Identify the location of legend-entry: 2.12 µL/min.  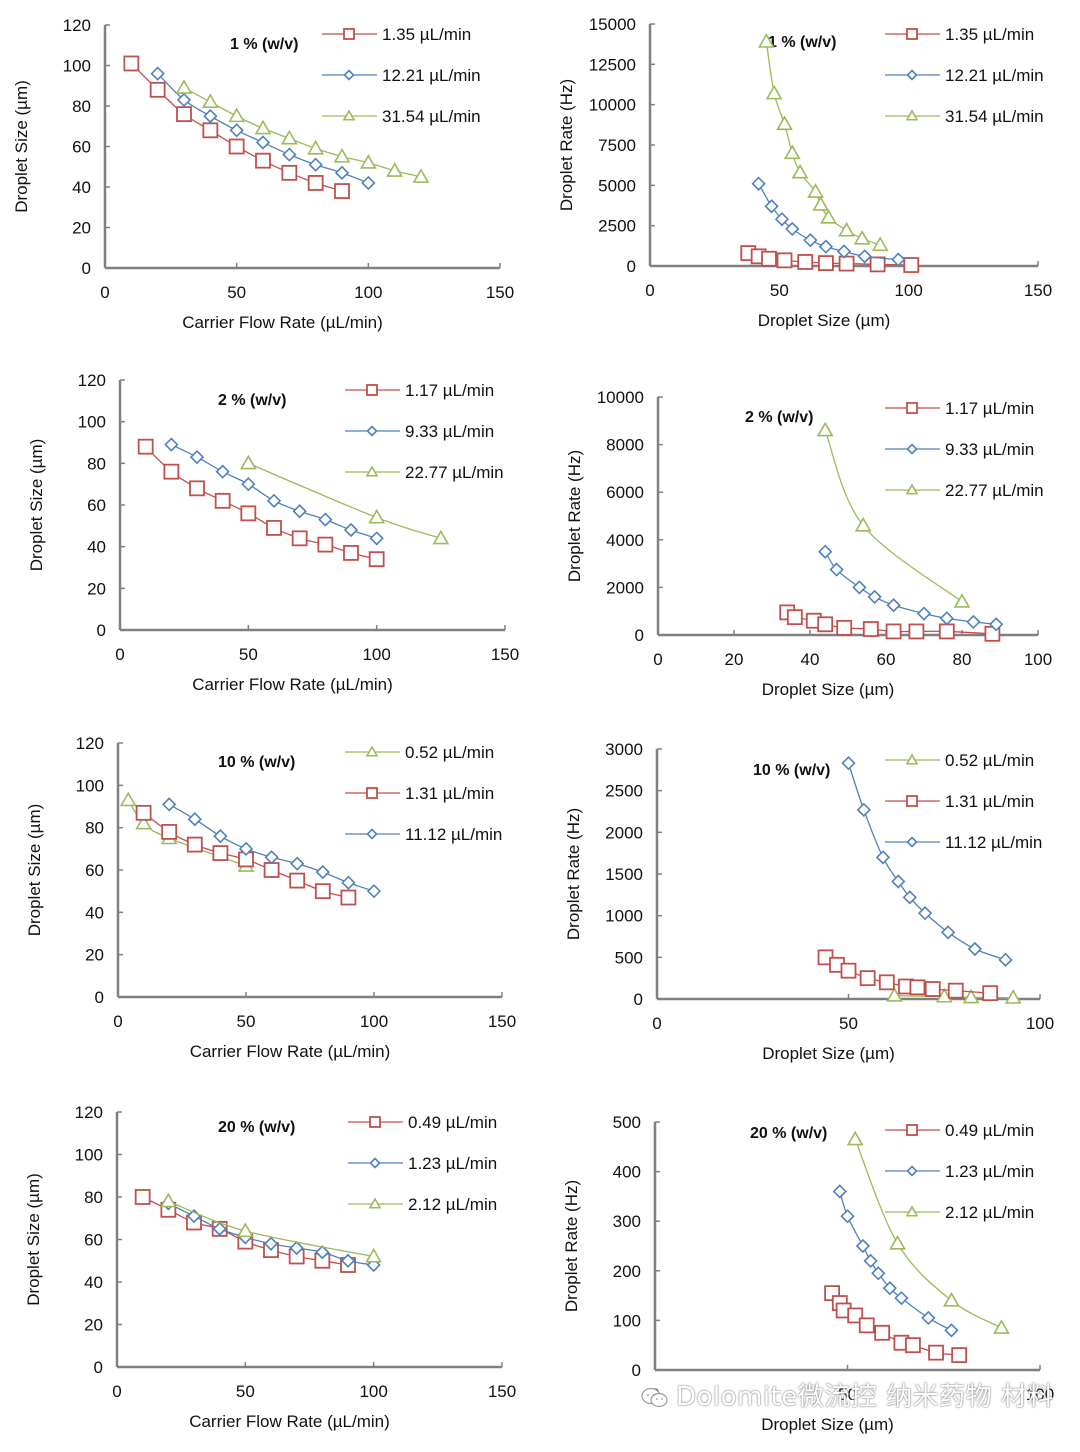
(422, 1204).